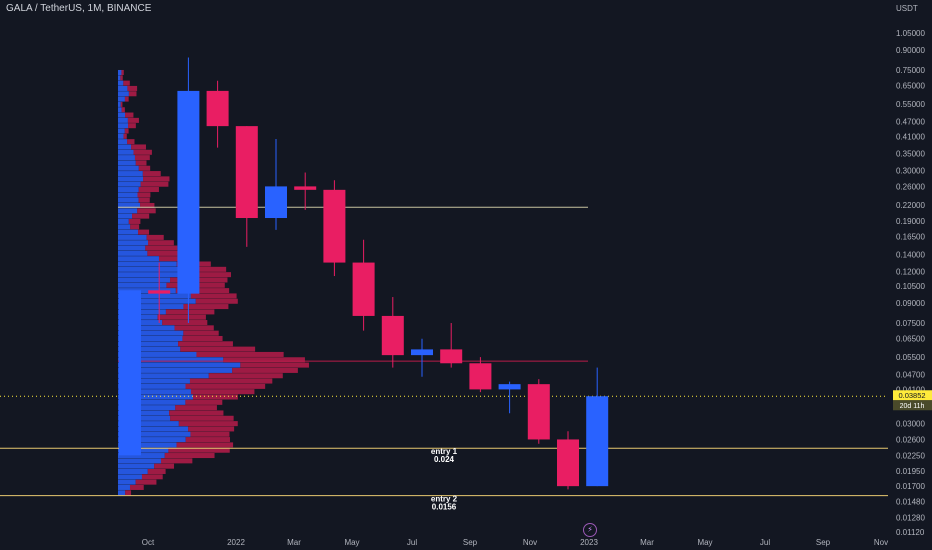 The width and height of the screenshot is (932, 550). Describe the element at coordinates (590, 530) in the screenshot. I see `event-icon: ⚡` at that location.